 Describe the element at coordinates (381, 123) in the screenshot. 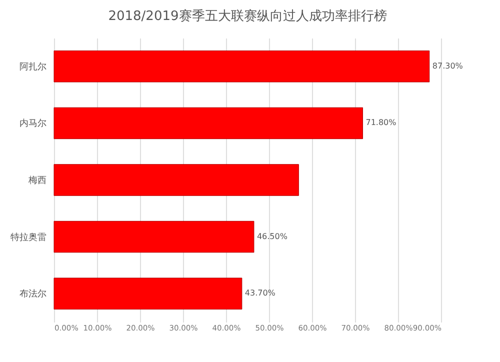

I see `data-label: 71.80%` at that location.